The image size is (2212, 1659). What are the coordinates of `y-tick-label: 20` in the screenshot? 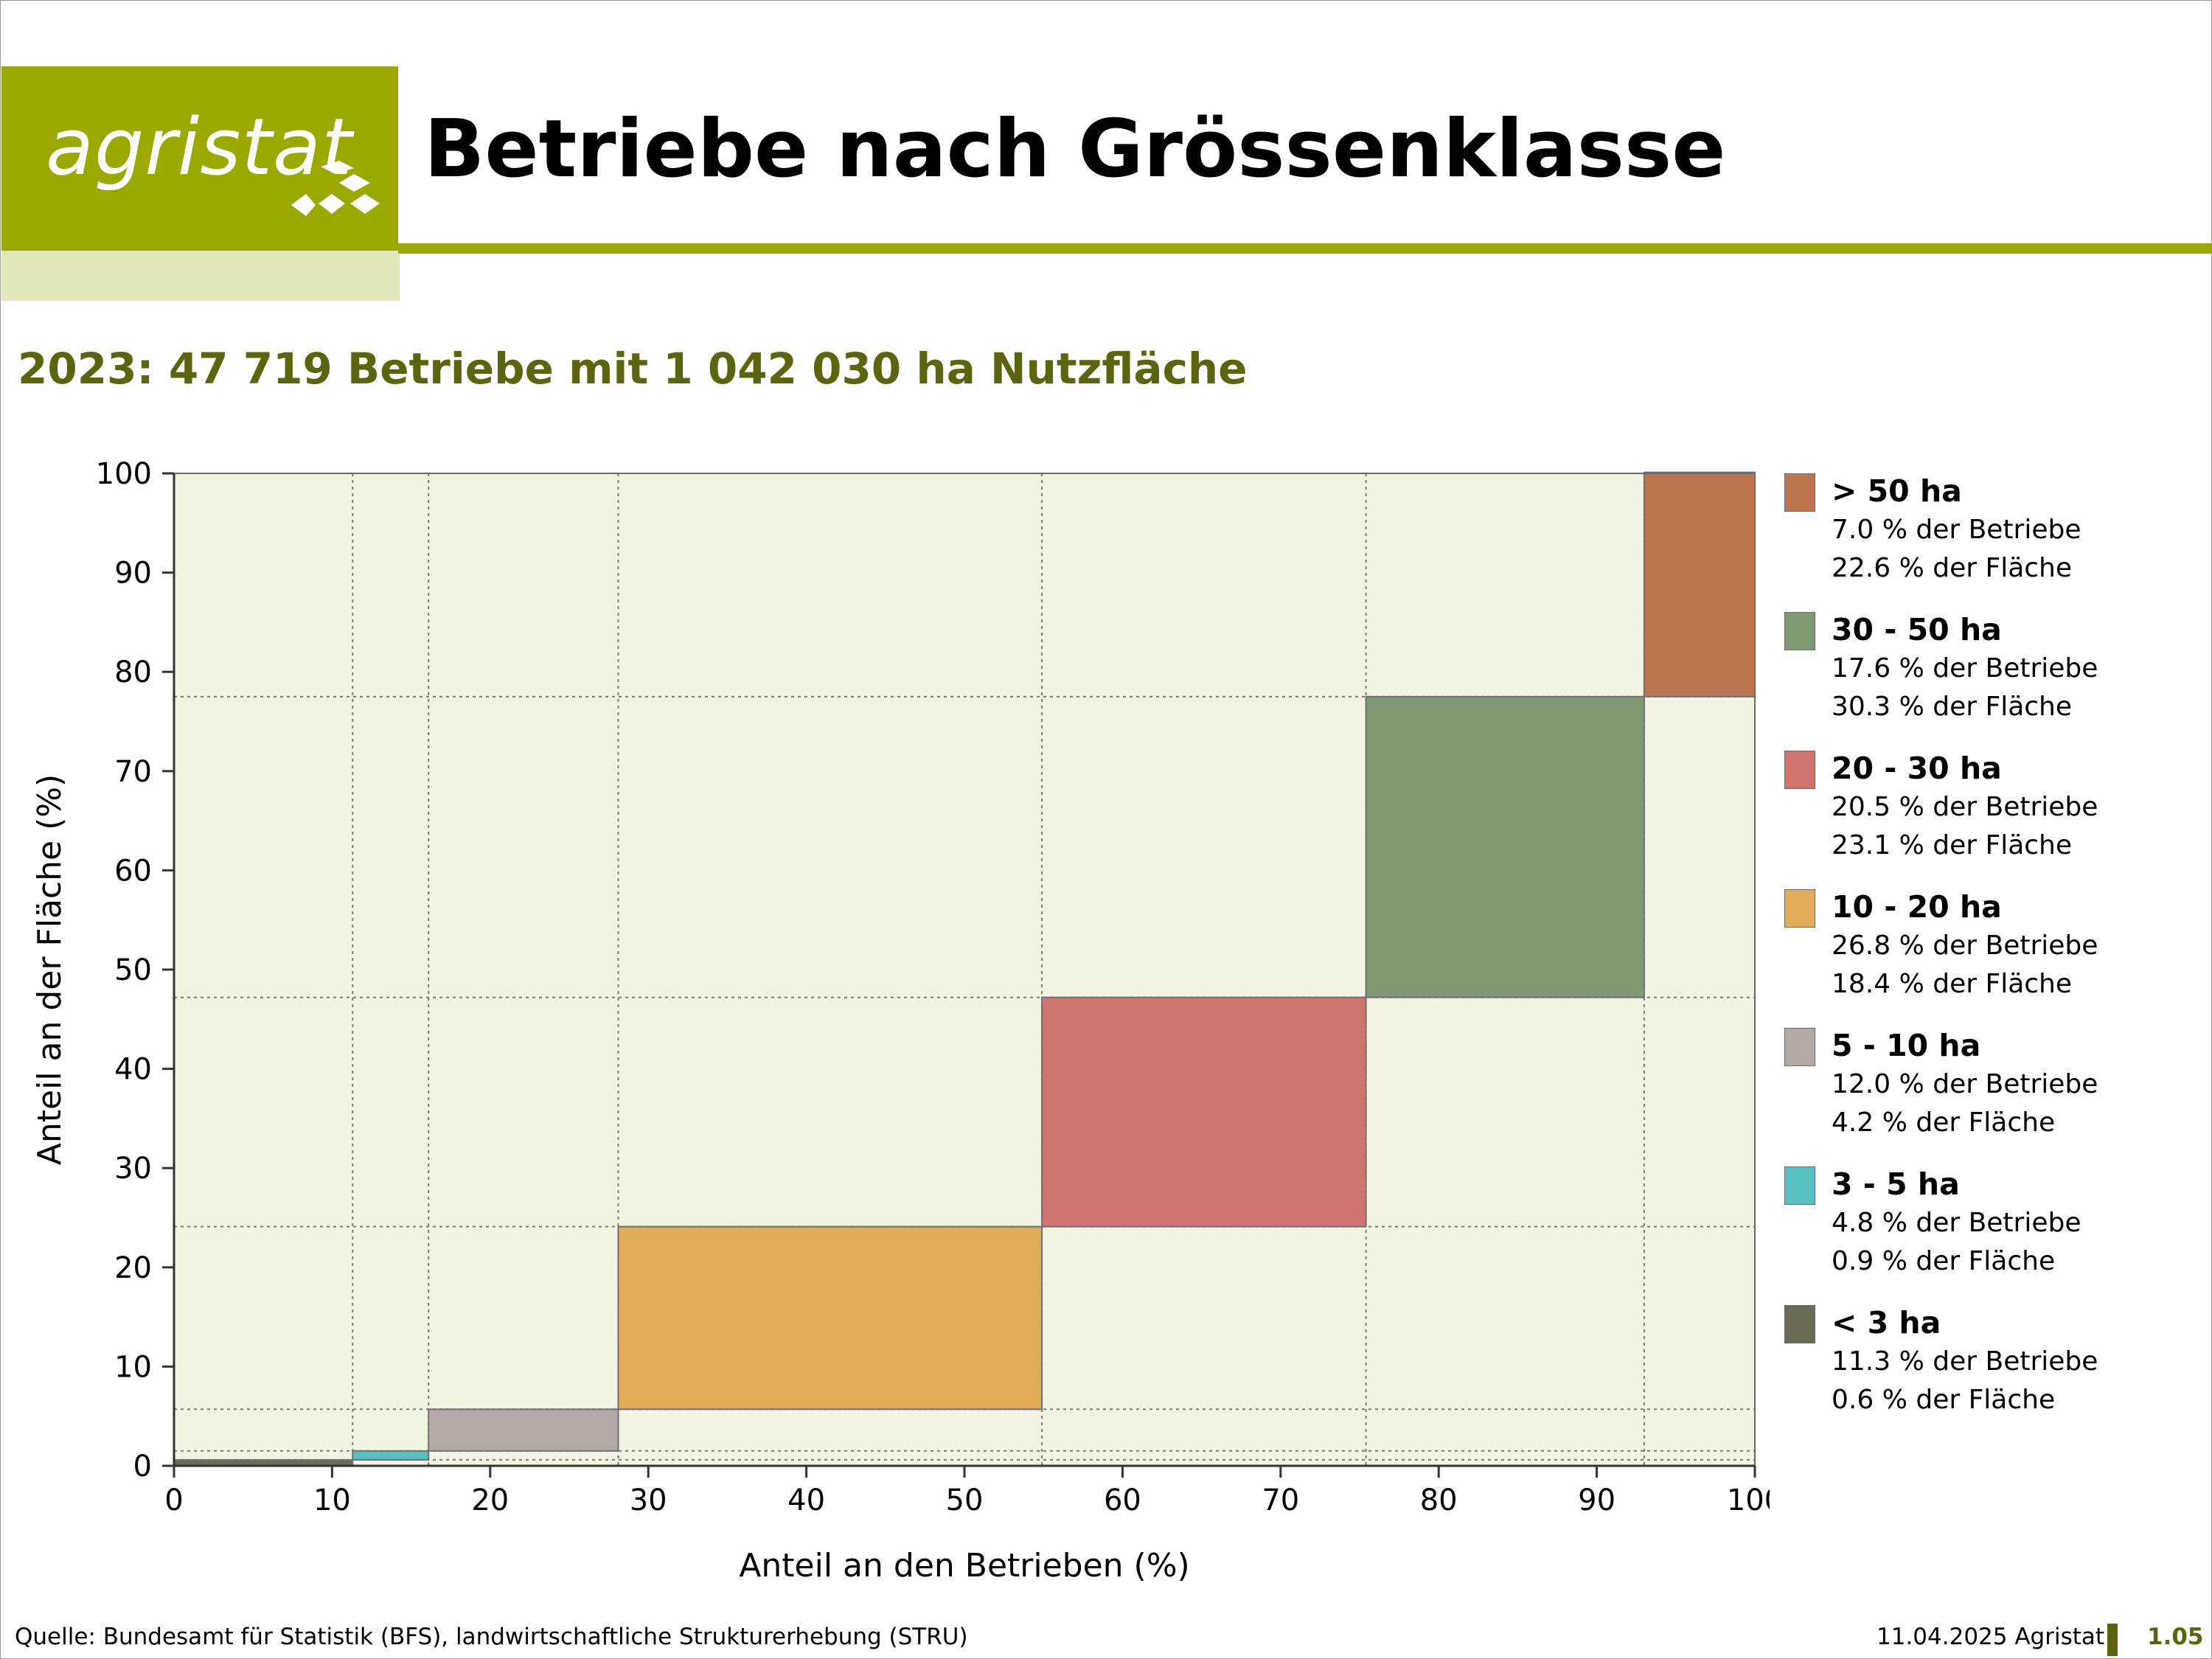 It's located at (133, 1268).